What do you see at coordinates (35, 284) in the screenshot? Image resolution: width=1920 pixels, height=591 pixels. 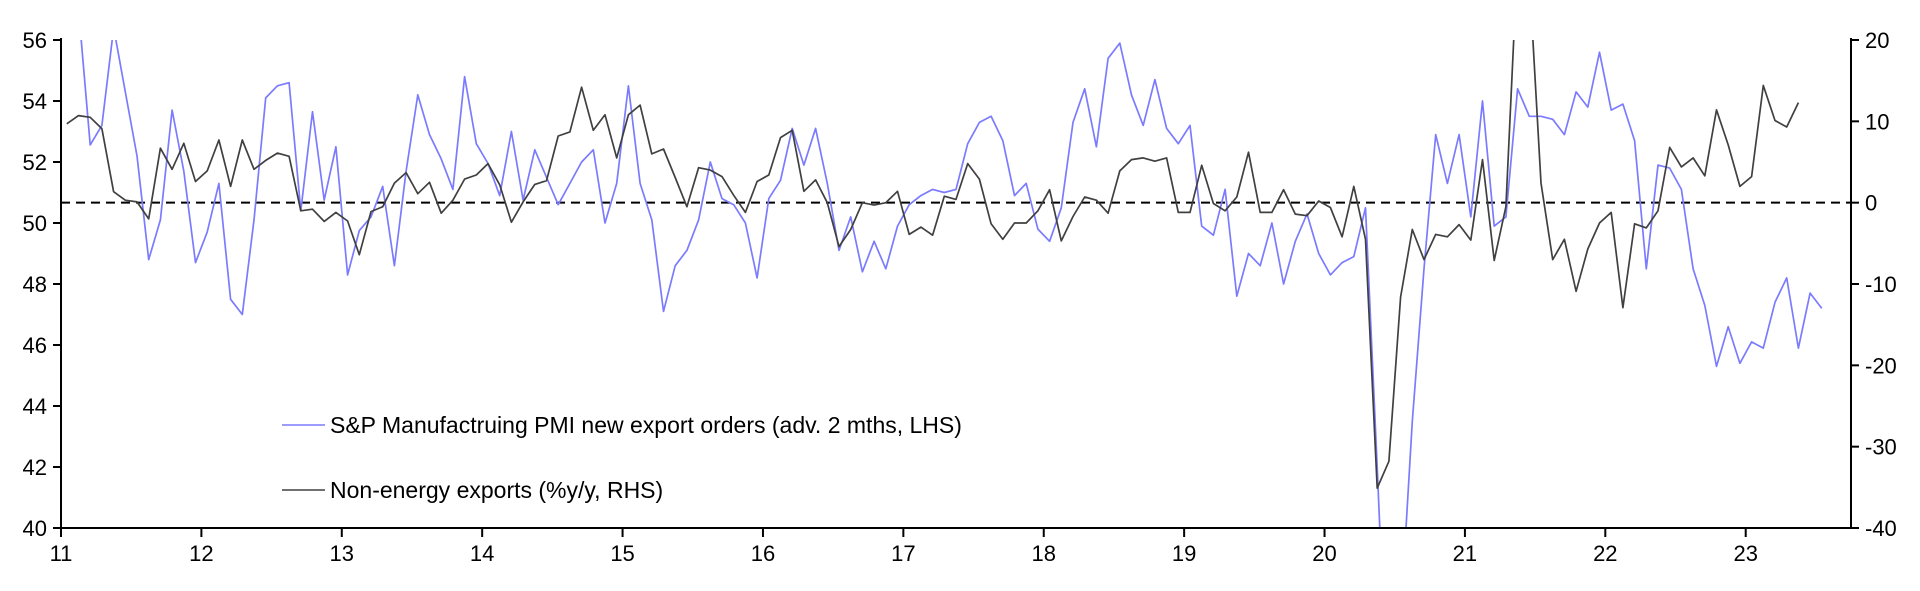 I see `left-tick-label: 48` at bounding box center [35, 284].